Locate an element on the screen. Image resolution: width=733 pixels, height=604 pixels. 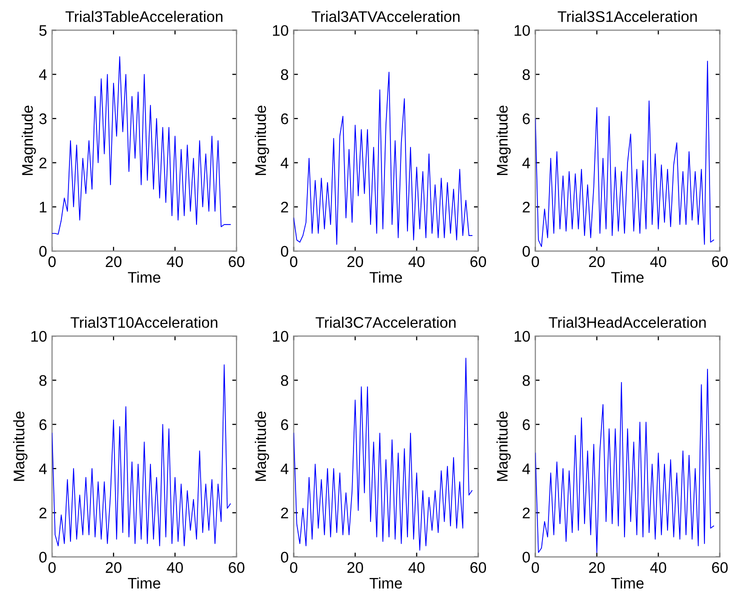
chart-title: Trial3C7Acceleration is located at coordinates (386, 322).